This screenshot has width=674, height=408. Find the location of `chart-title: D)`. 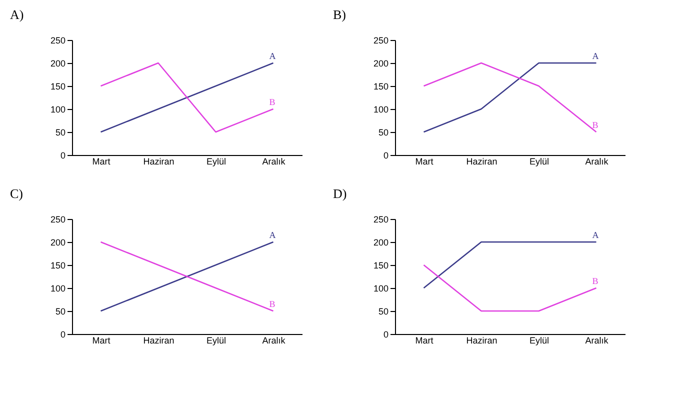

chart-title: D) is located at coordinates (339, 193).